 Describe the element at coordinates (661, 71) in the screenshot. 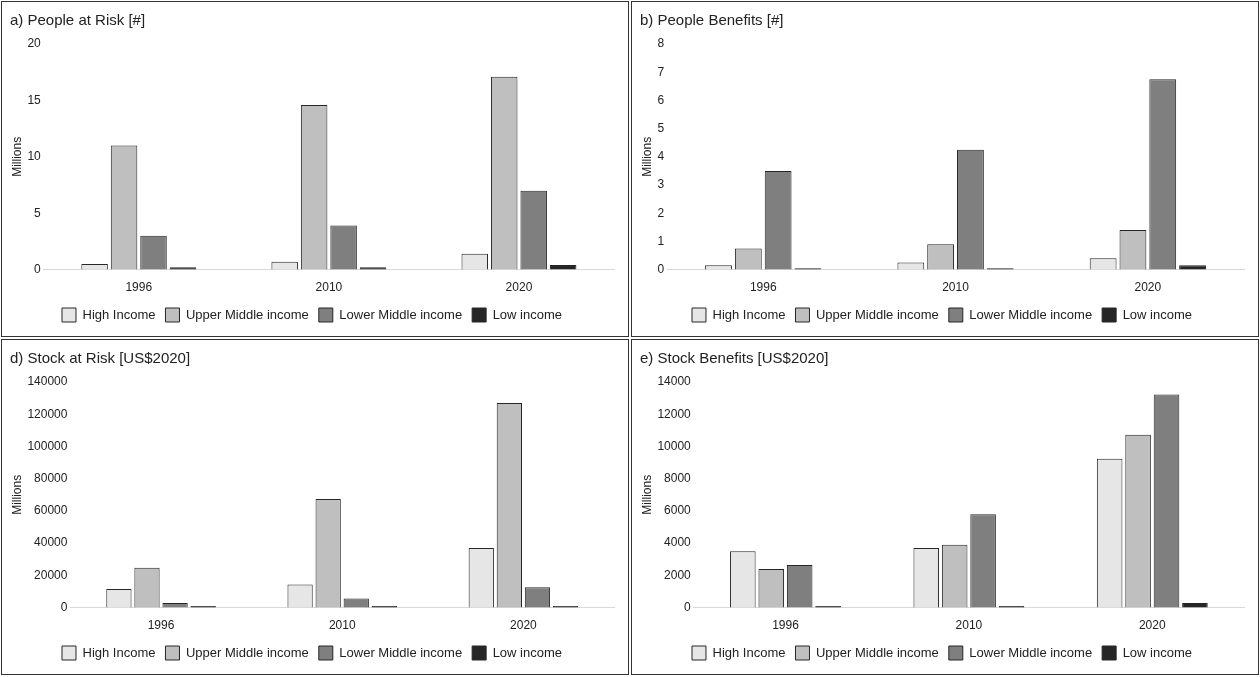

I see `y-tick-label: 7` at that location.